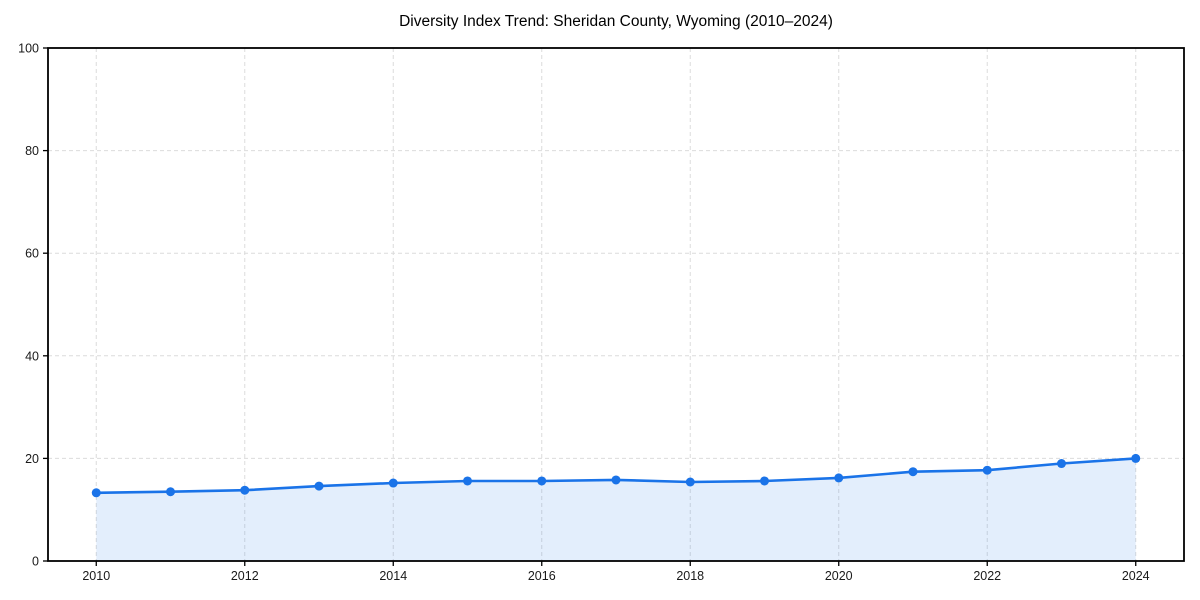 This screenshot has width=1200, height=600. What do you see at coordinates (32, 254) in the screenshot?
I see `y-tick-label: 60` at bounding box center [32, 254].